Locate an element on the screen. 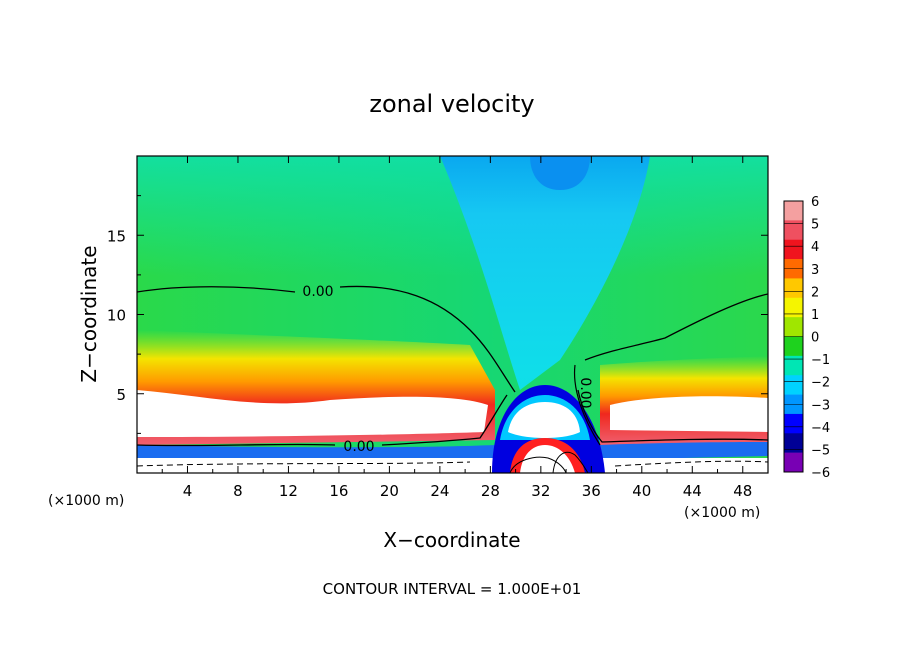  x-tick-label: 24 is located at coordinates (439, 491).